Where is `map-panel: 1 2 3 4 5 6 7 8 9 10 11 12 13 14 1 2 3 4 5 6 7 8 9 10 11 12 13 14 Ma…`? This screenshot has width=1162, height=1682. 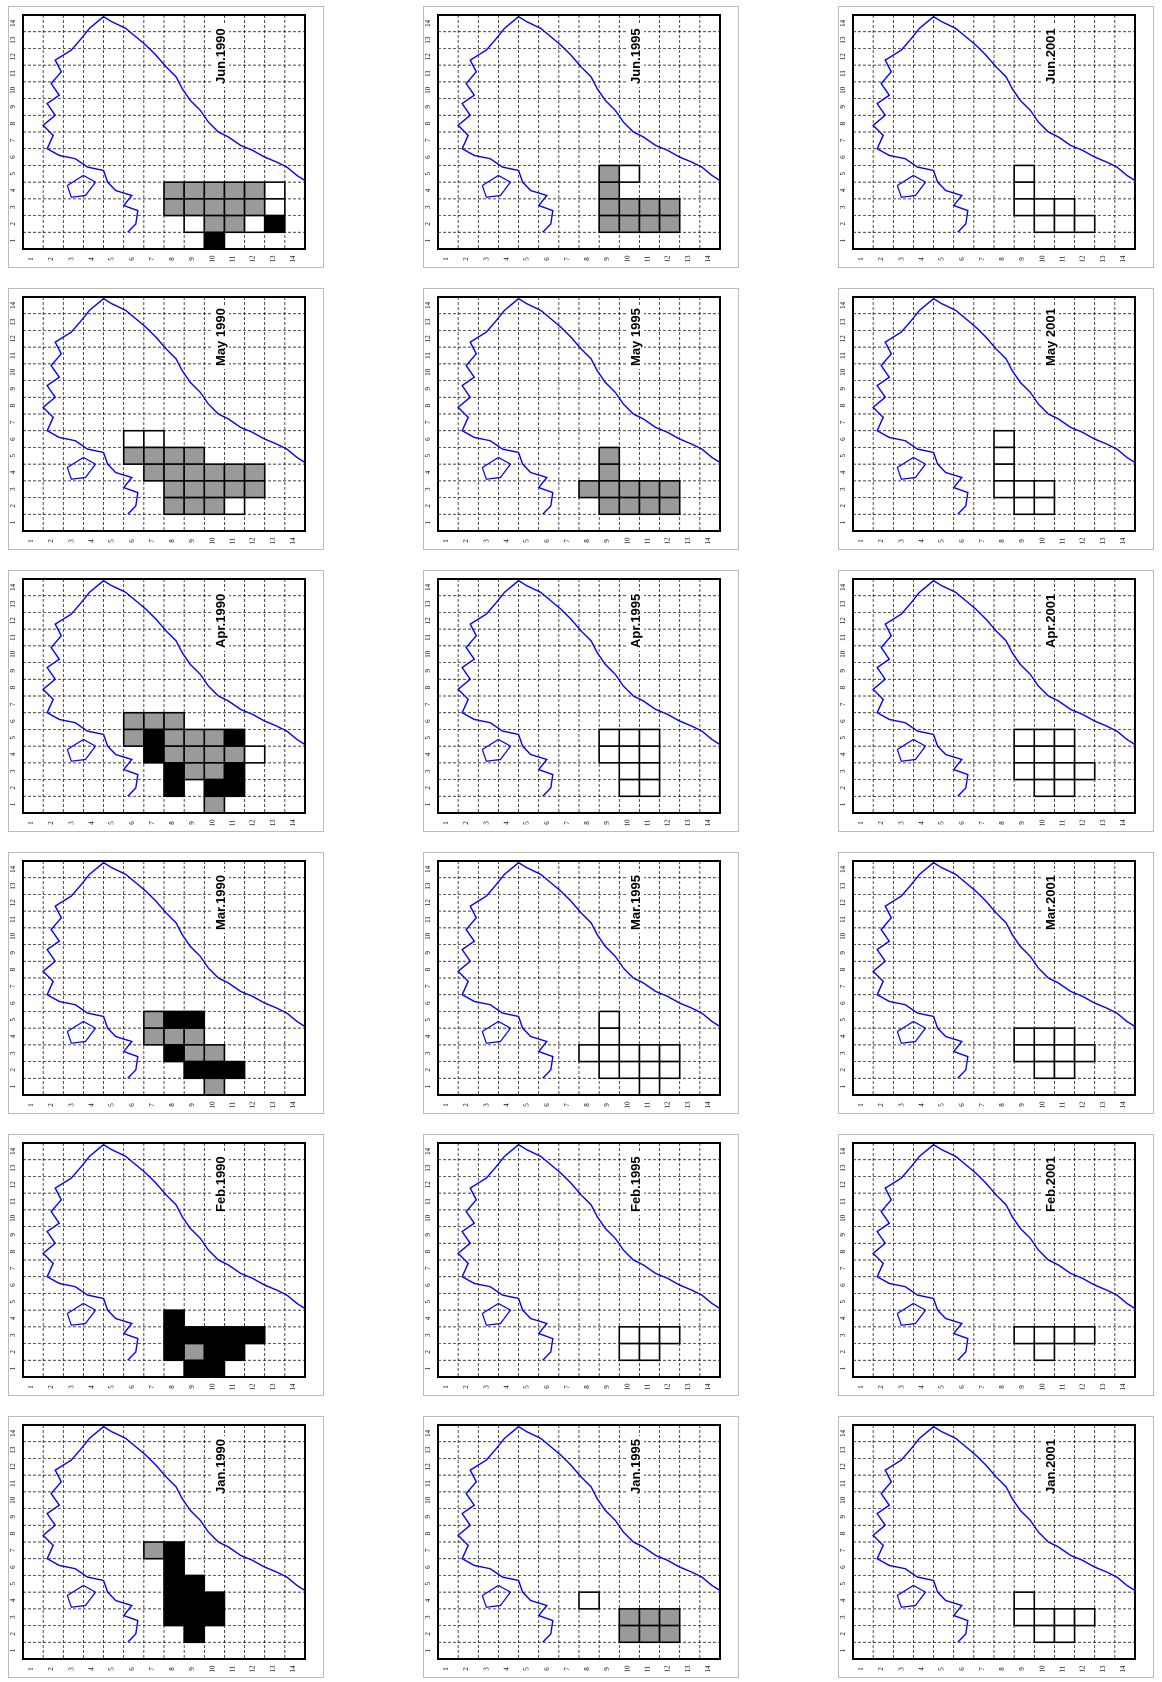
map-panel: 1 2 3 4 5 6 7 8 9 10 11 12 13 14 1 2 3 4 5 6 7 8 9 10 11 12 13 14 Ma… is located at coordinates (996, 983).